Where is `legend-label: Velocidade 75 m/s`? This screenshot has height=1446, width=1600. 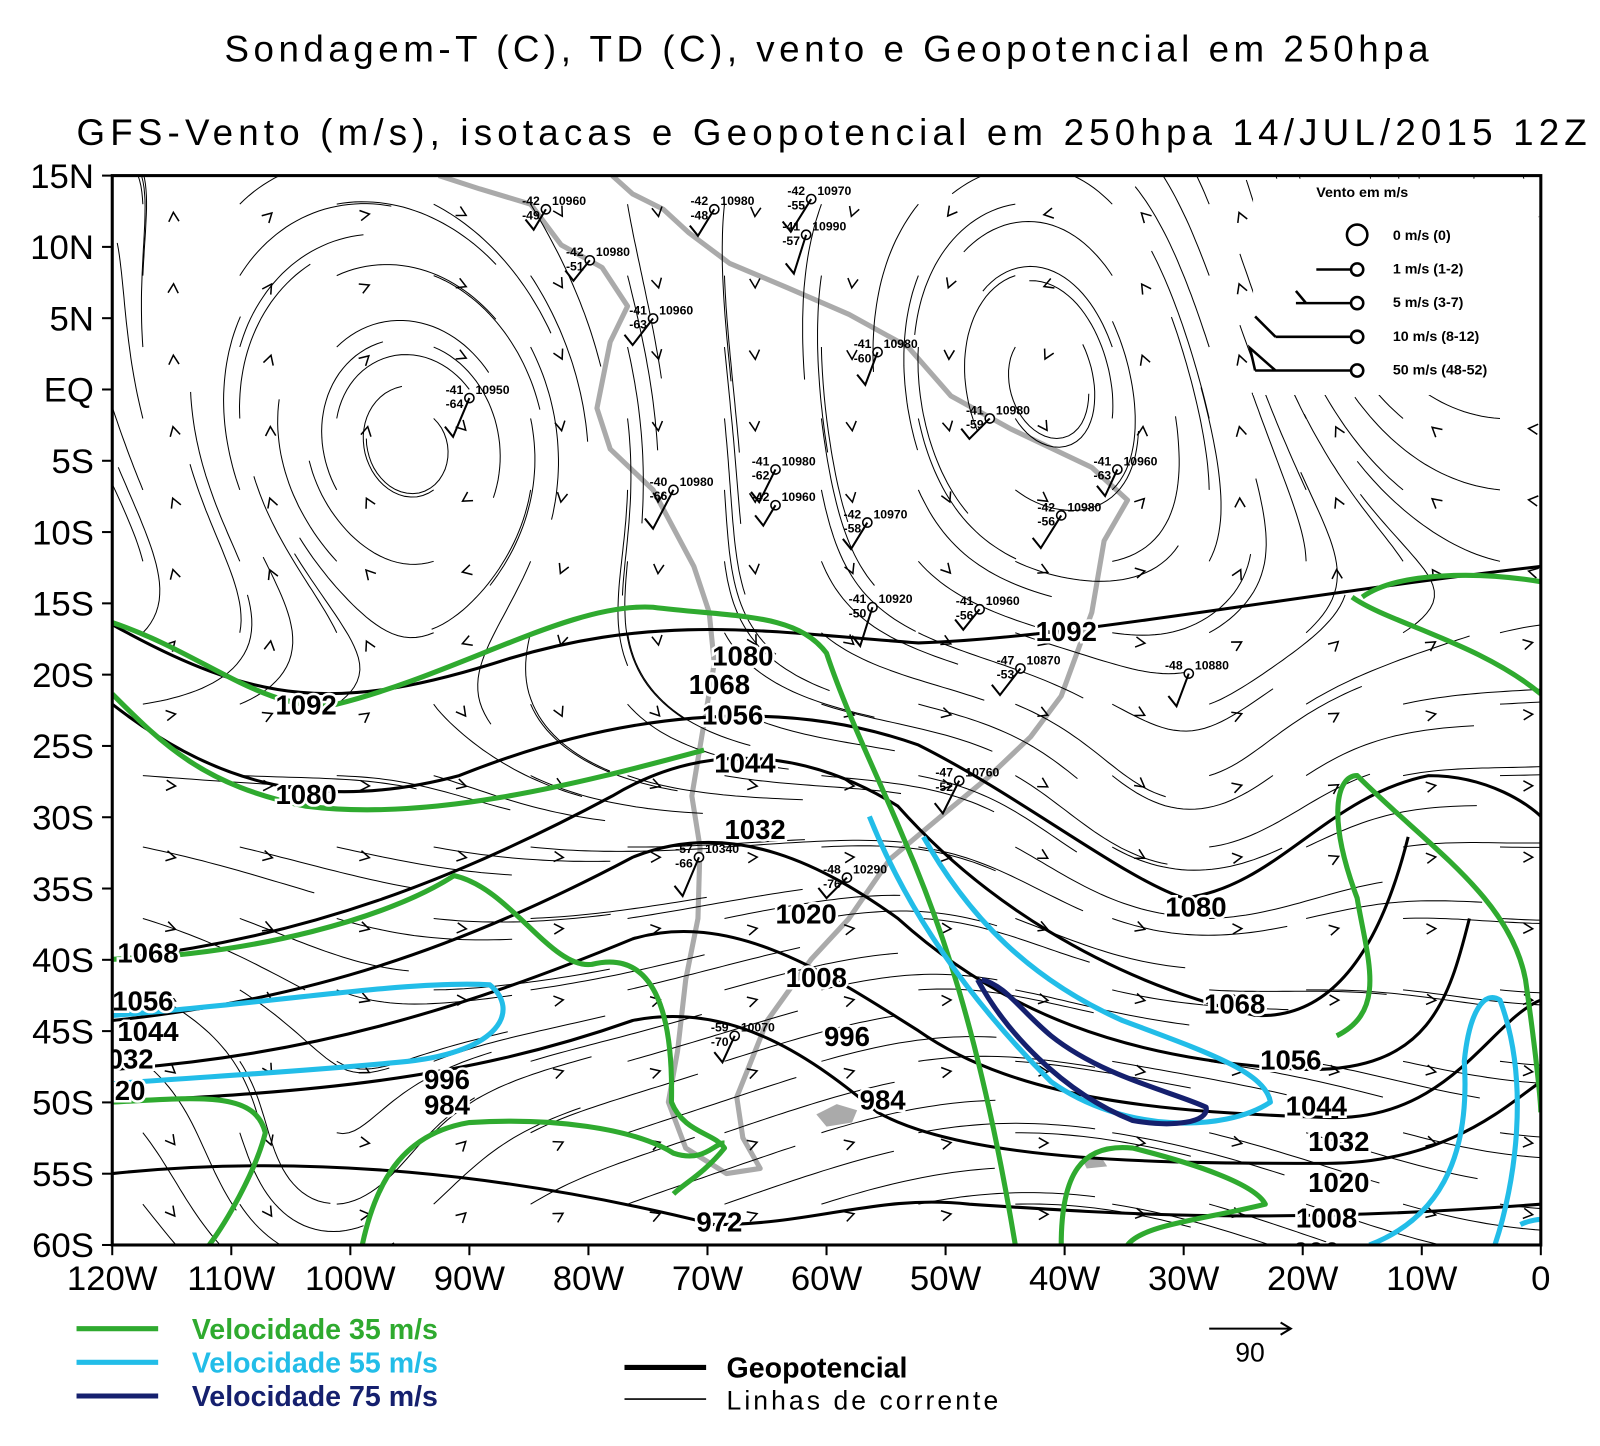 legend-label: Velocidade 75 m/s is located at coordinates (315, 1397).